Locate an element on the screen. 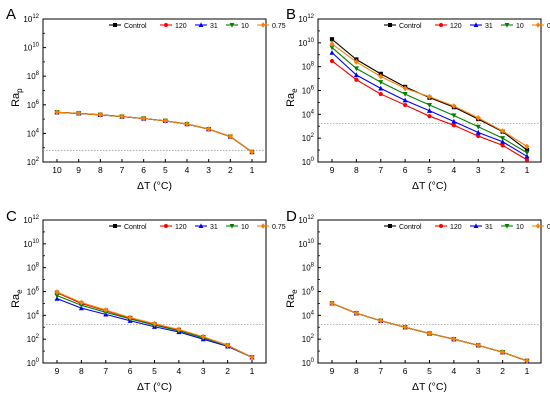 This screenshot has height=401, width=550. series-line is located at coordinates (154, 132).